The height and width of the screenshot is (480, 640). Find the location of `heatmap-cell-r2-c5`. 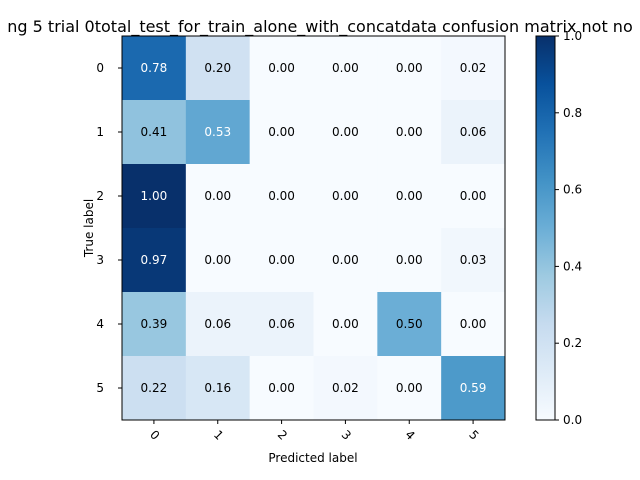

heatmap-cell-r2-c5 is located at coordinates (473, 196).